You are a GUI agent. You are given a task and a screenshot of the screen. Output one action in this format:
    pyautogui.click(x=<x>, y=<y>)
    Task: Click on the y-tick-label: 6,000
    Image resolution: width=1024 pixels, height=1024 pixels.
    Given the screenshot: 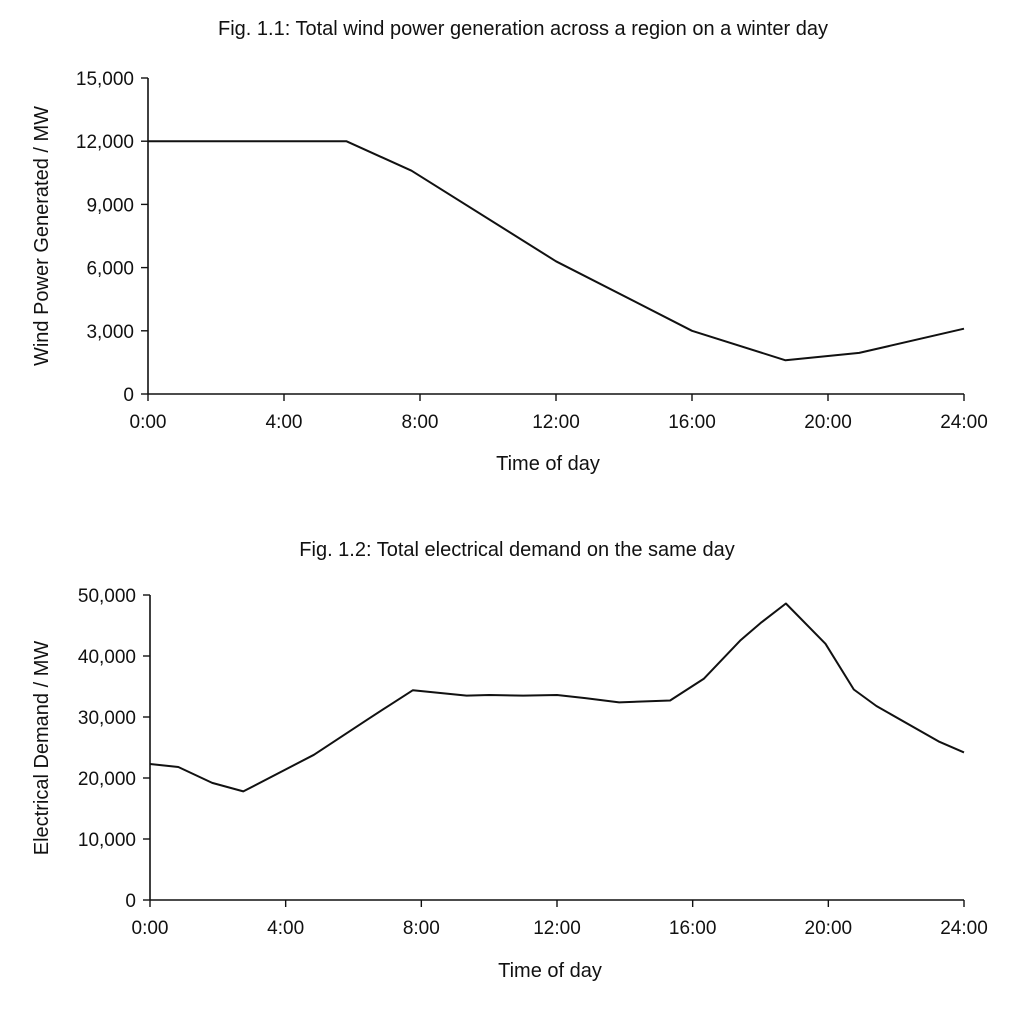 What is the action you would take?
    pyautogui.click(x=110, y=269)
    